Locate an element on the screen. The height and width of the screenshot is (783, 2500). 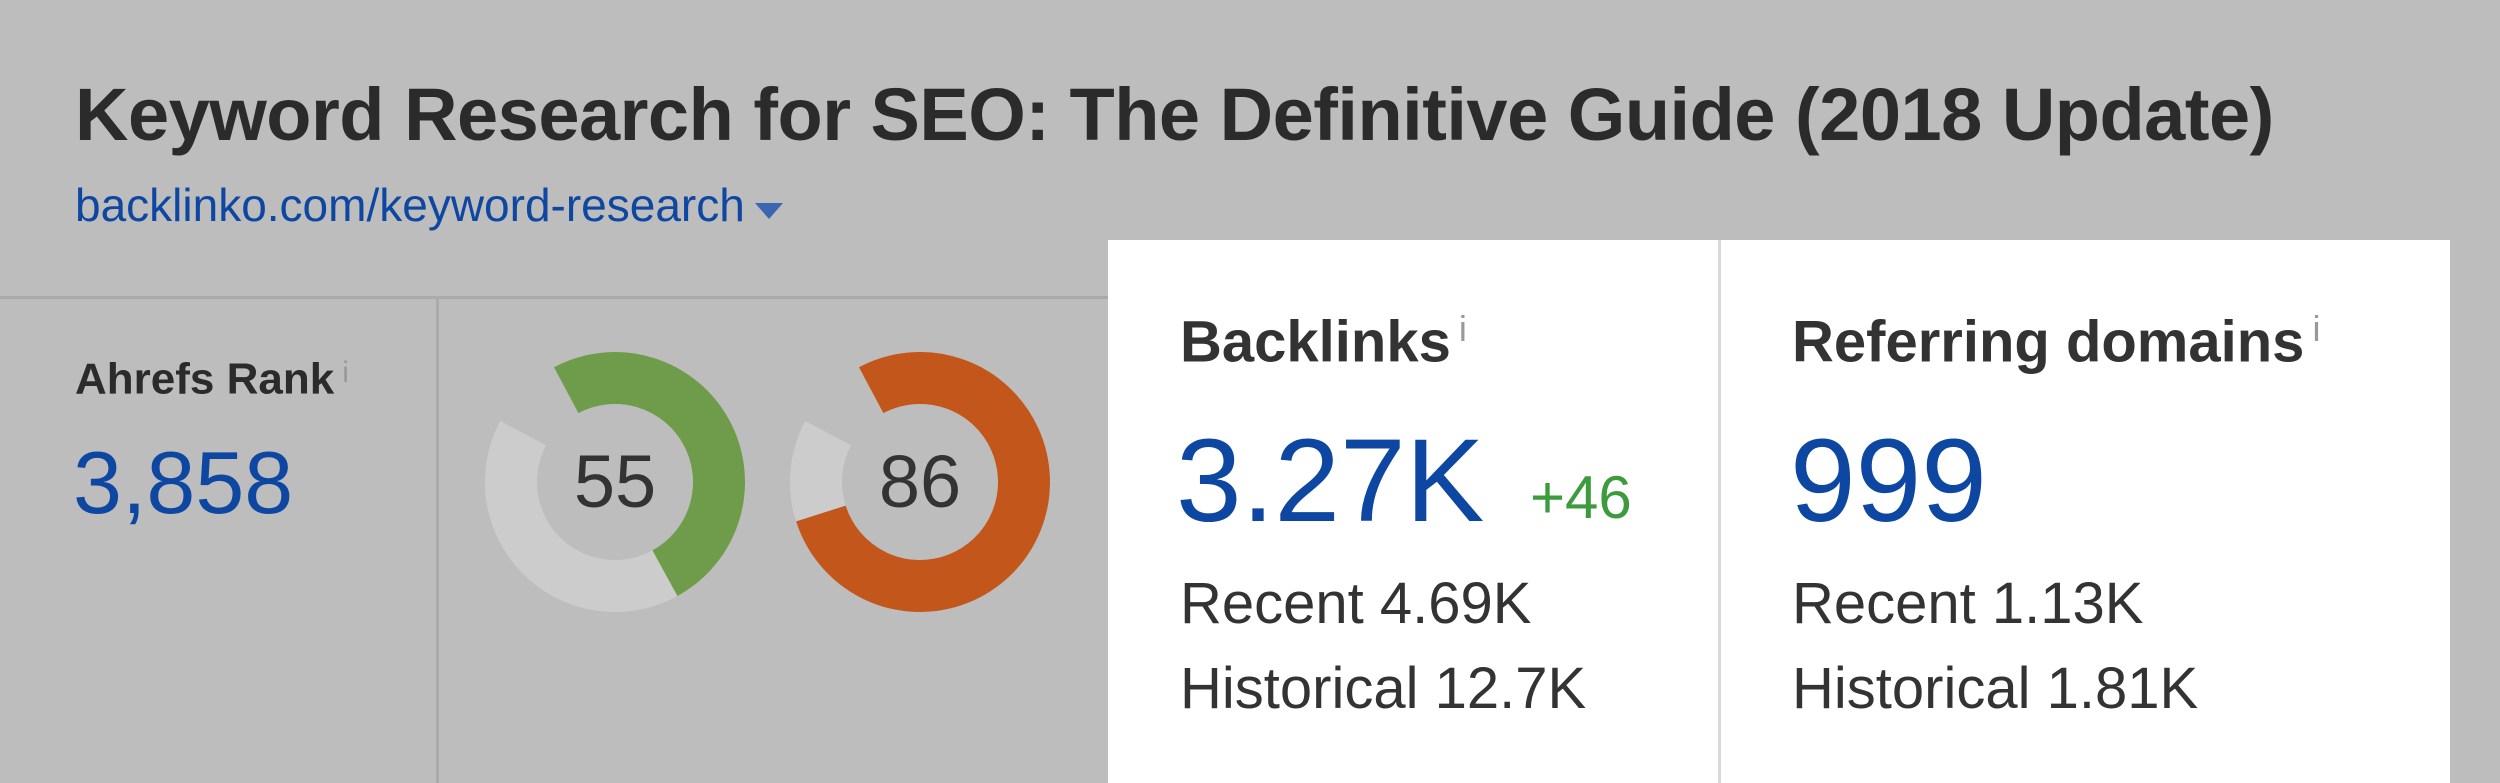
page-url-link: backlinko.com/keyword-research is located at coordinates (410, 205).